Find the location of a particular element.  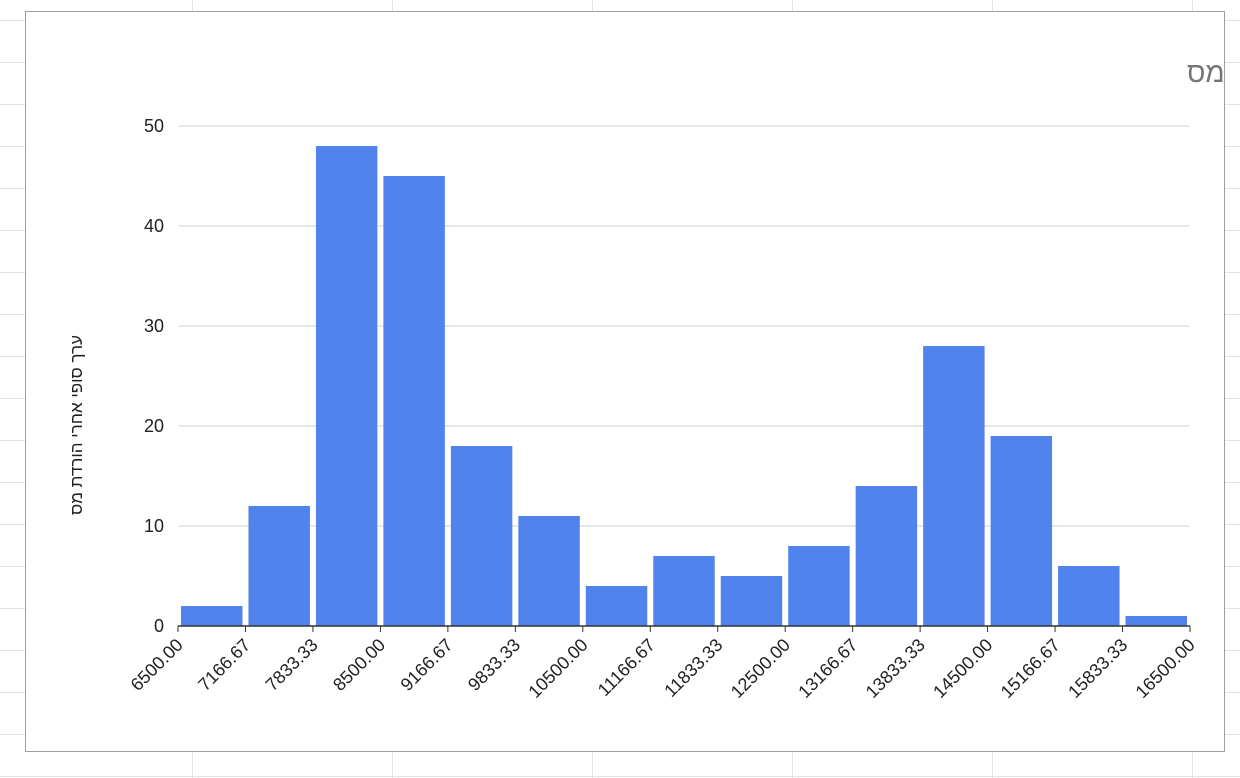

x-tick-label: 6500.00 is located at coordinates (157, 665).